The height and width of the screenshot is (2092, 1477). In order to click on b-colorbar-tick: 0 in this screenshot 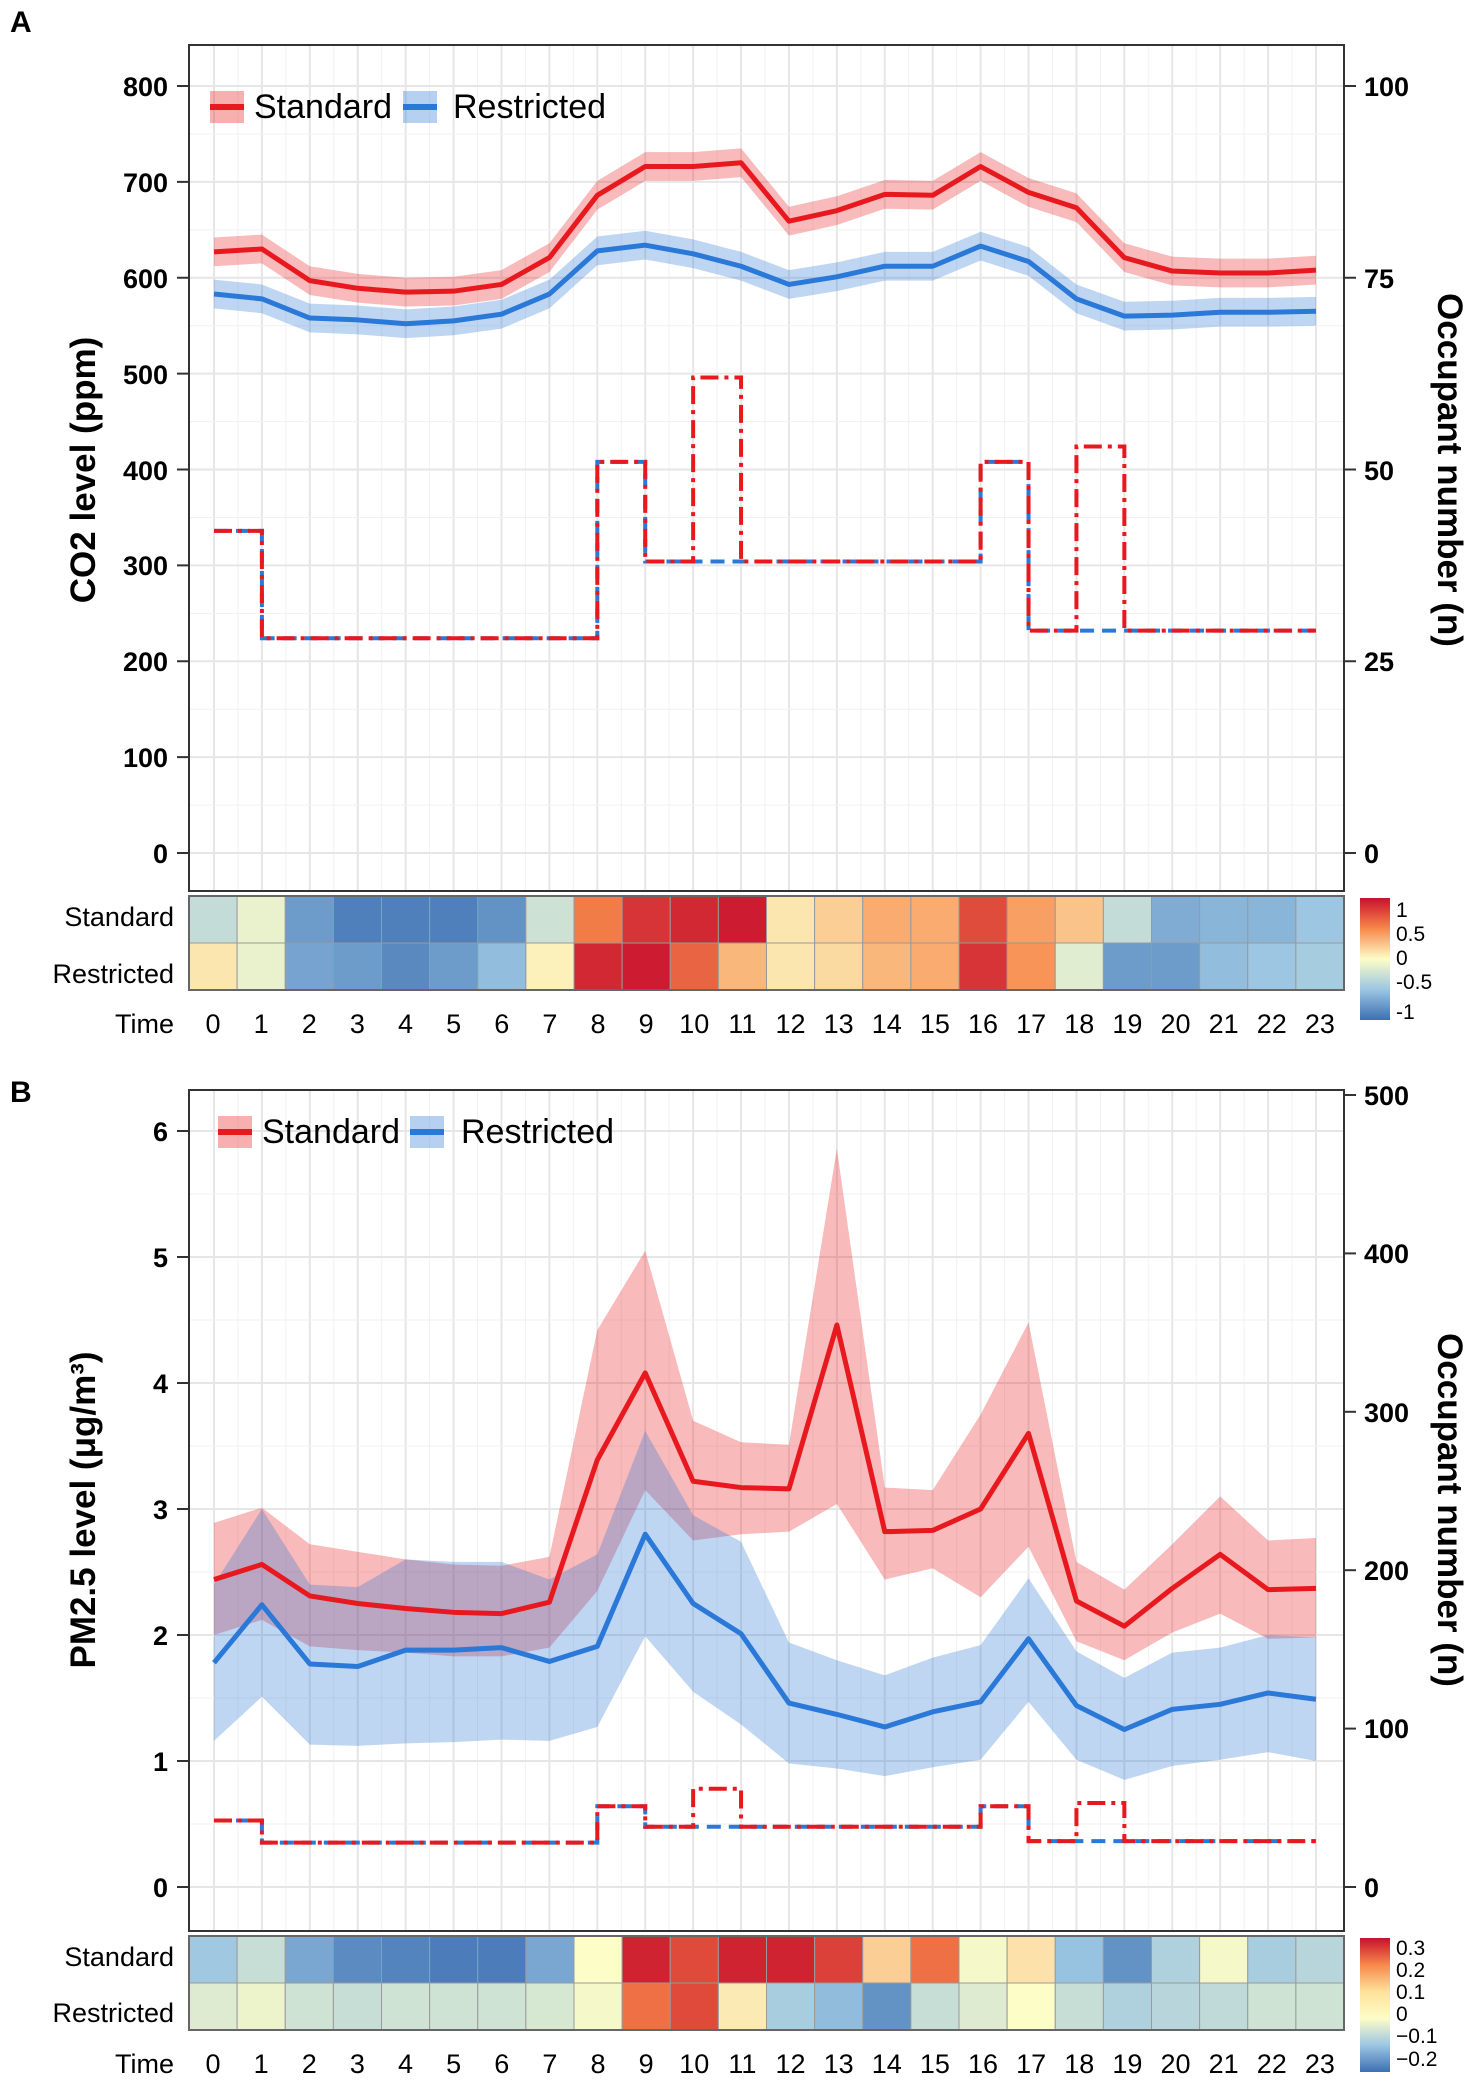, I will do `click(1402, 2014)`.